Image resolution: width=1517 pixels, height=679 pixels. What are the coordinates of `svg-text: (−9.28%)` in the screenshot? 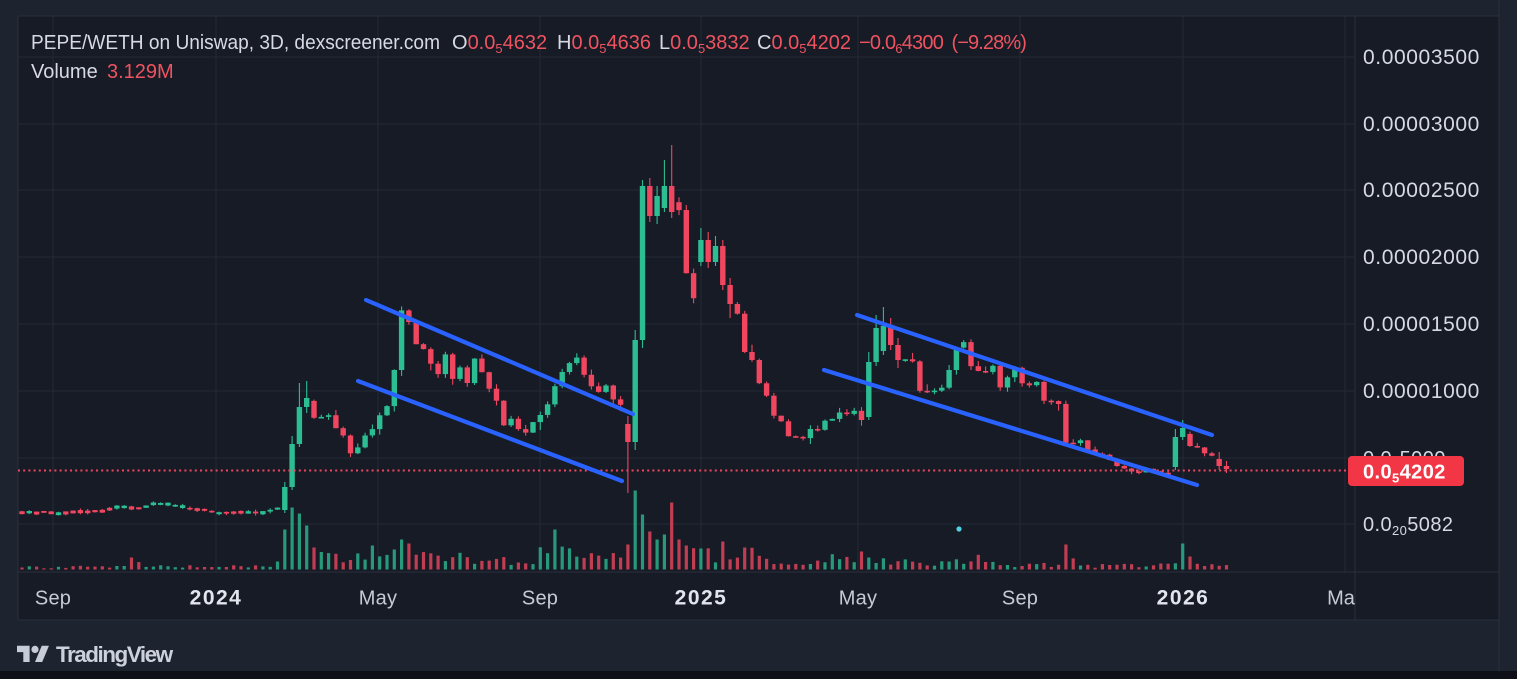 It's located at (989, 43).